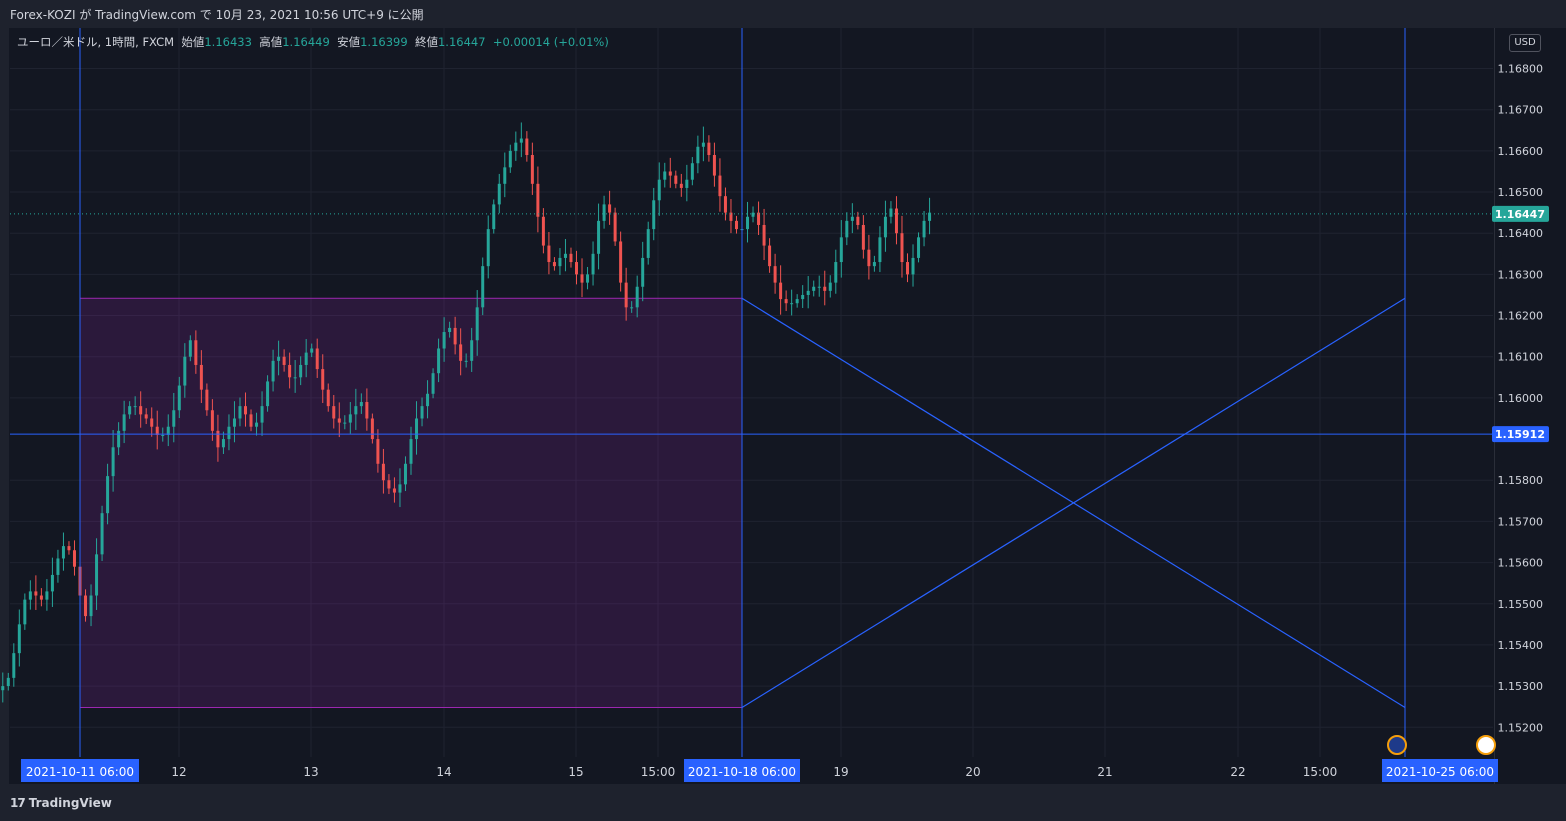  What do you see at coordinates (1521, 110) in the screenshot?
I see `price-tick-label: 1.16700` at bounding box center [1521, 110].